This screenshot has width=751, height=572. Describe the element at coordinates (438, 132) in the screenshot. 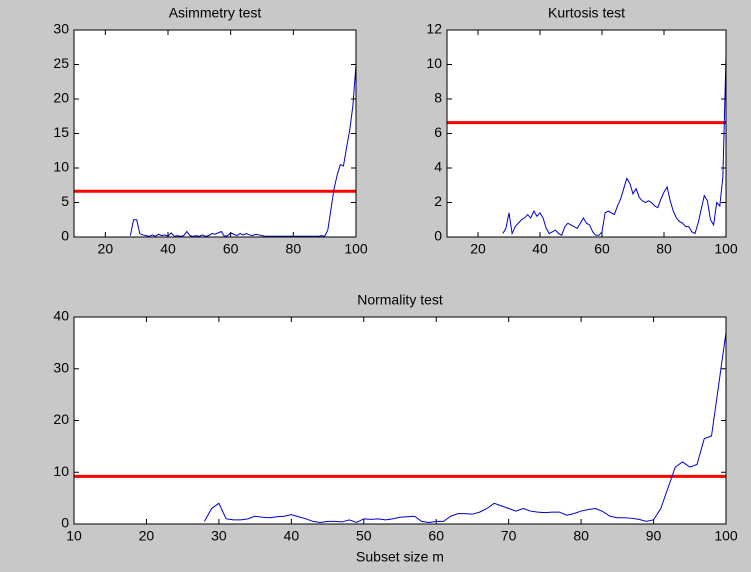

I see `y-tick-label: 6` at that location.